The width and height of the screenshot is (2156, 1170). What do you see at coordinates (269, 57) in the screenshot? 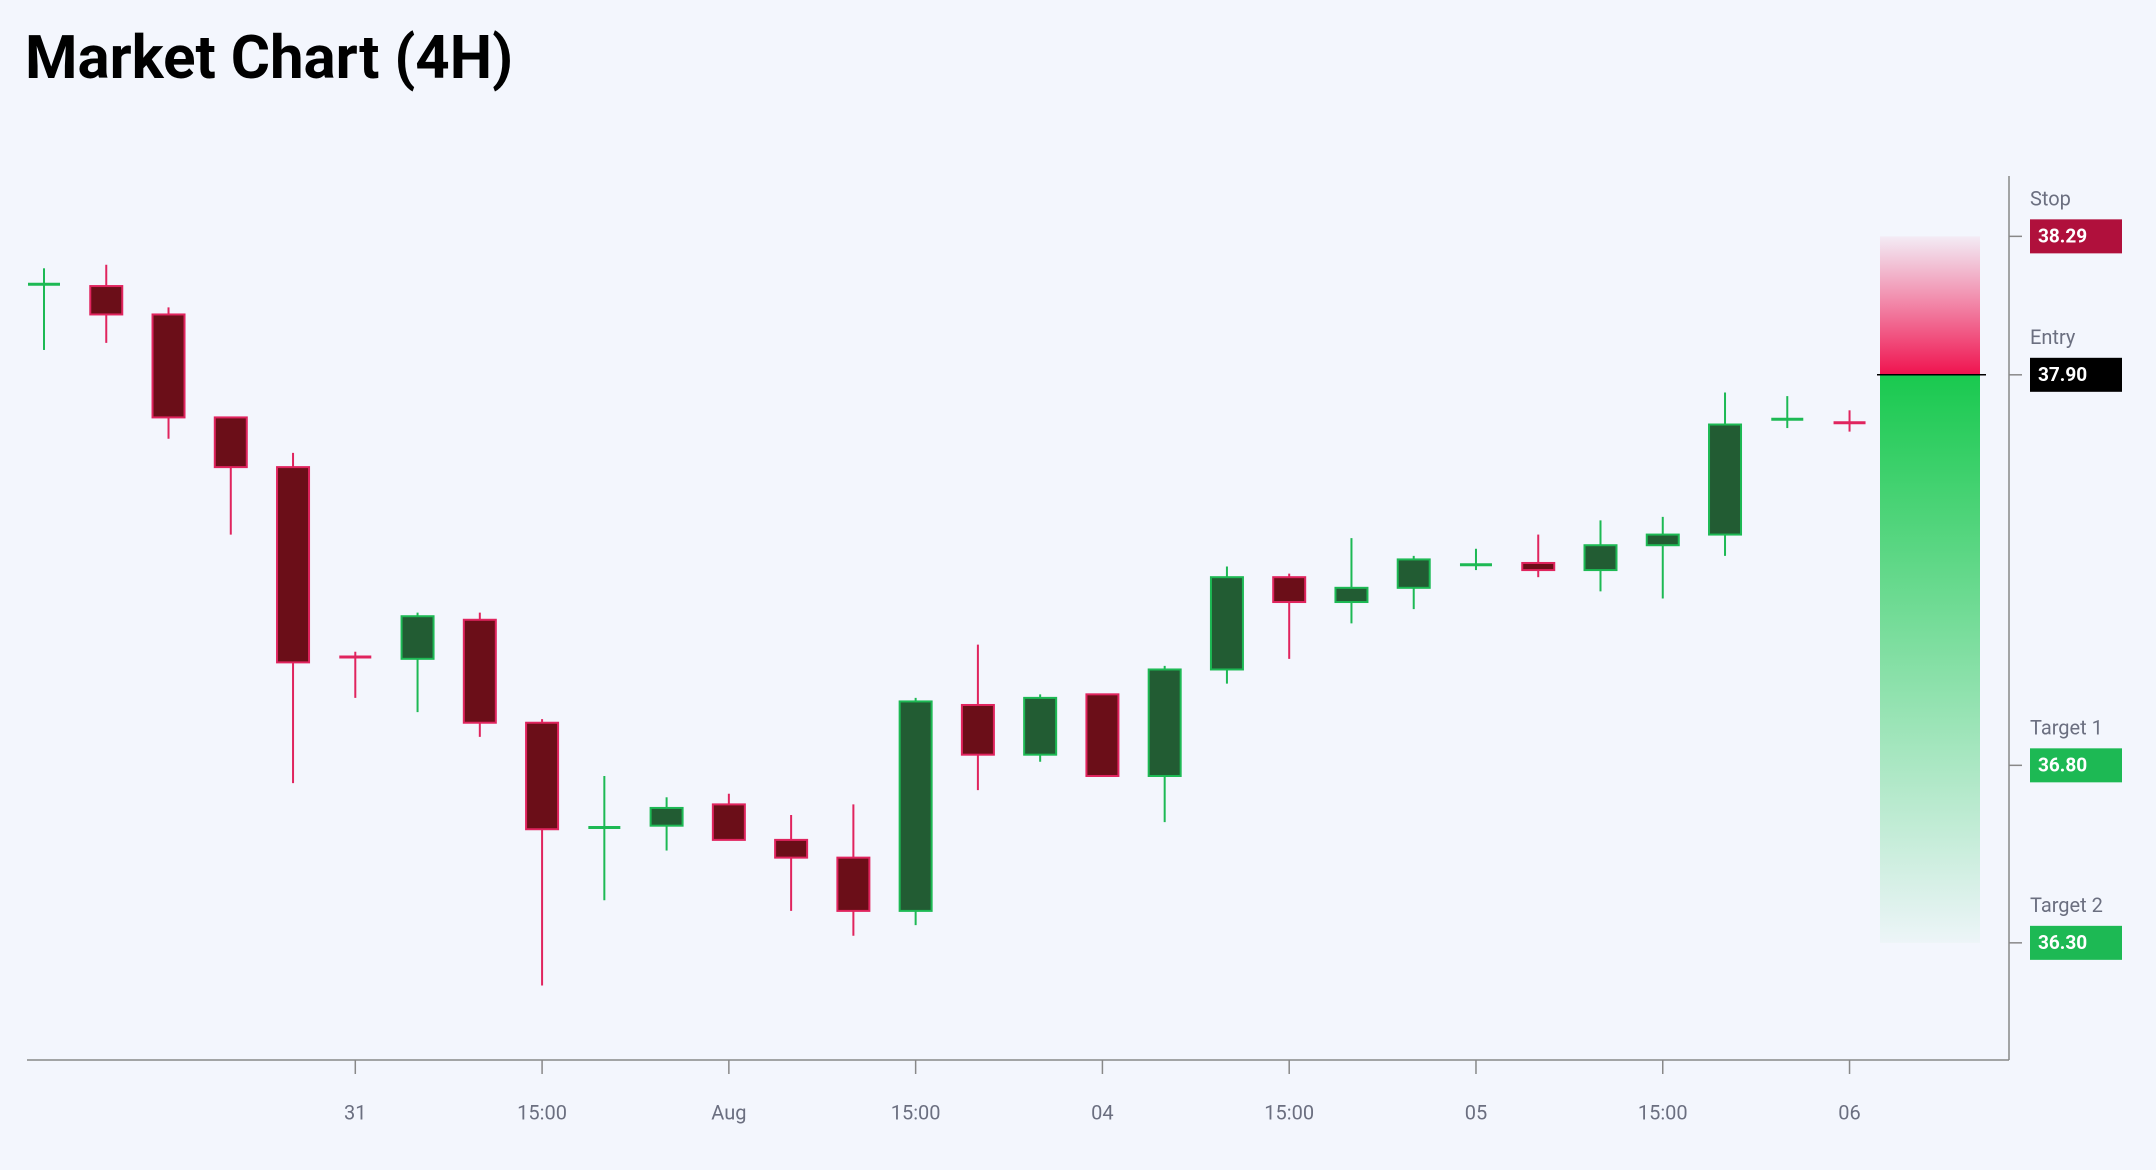
I see `chart-title: Market Chart (4H)` at bounding box center [269, 57].